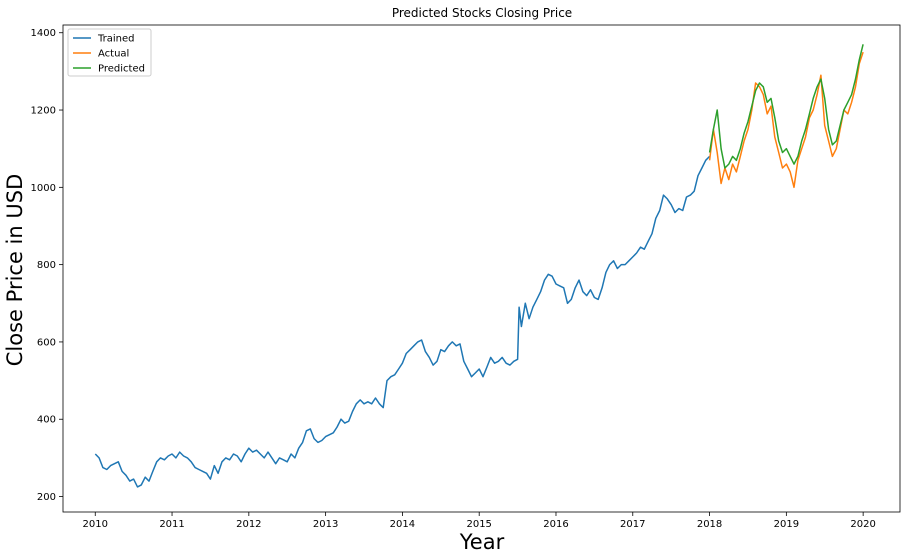  Describe the element at coordinates (116, 39) in the screenshot. I see `legend-label-trained: Trained` at that location.